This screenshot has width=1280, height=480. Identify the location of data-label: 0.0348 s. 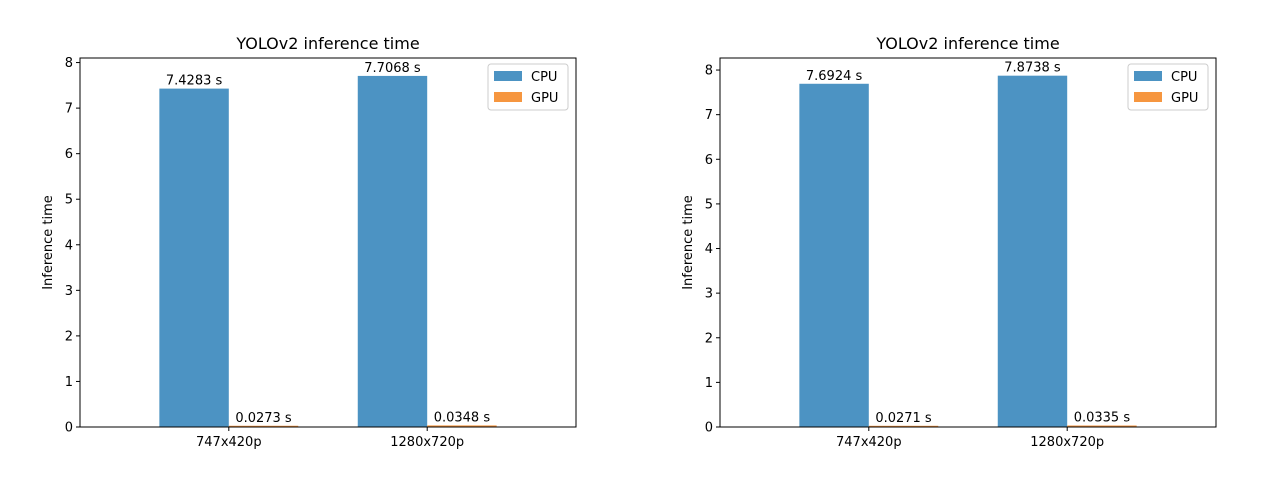
(462, 417).